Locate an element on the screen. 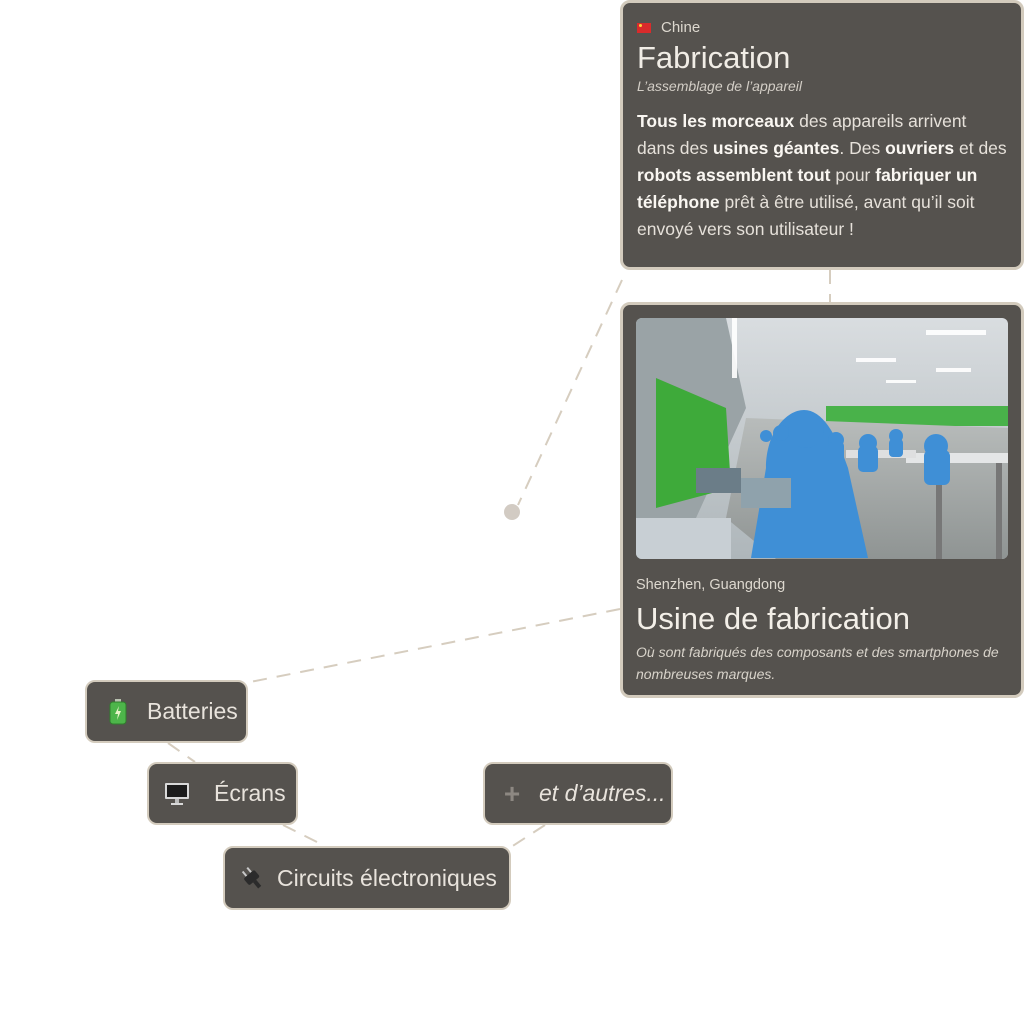  body-text-segment: . Des is located at coordinates (862, 148).